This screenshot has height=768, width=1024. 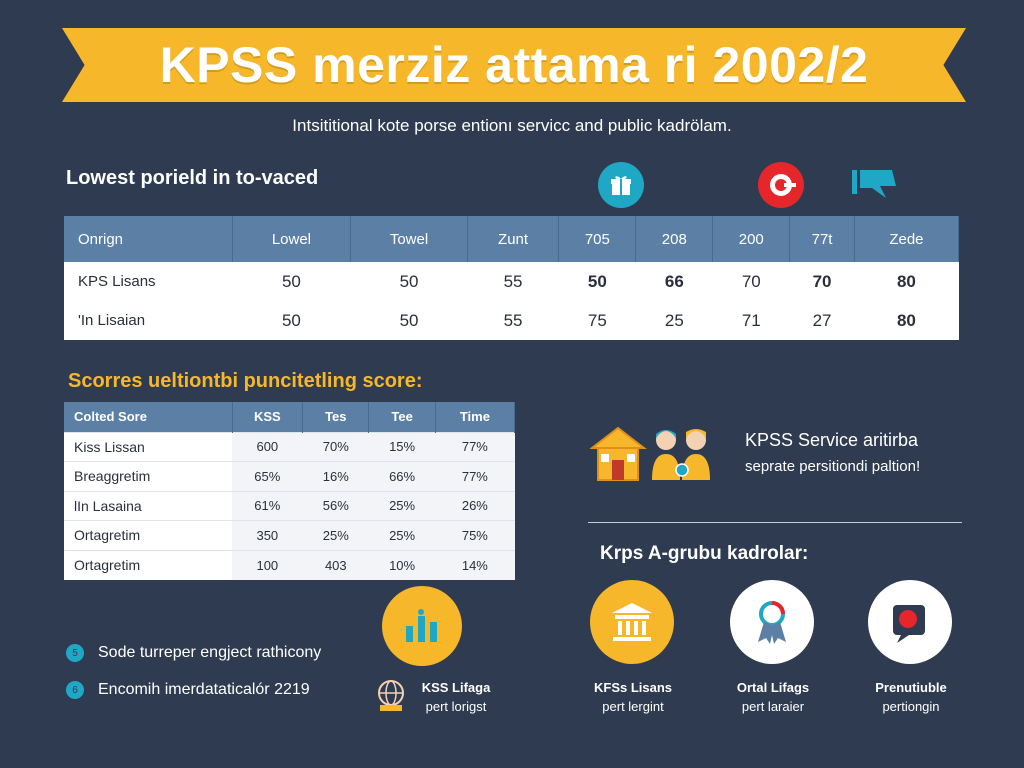 I want to click on section2-heading: Scorres ueltiontbi puncitetling score:, so click(x=245, y=381).